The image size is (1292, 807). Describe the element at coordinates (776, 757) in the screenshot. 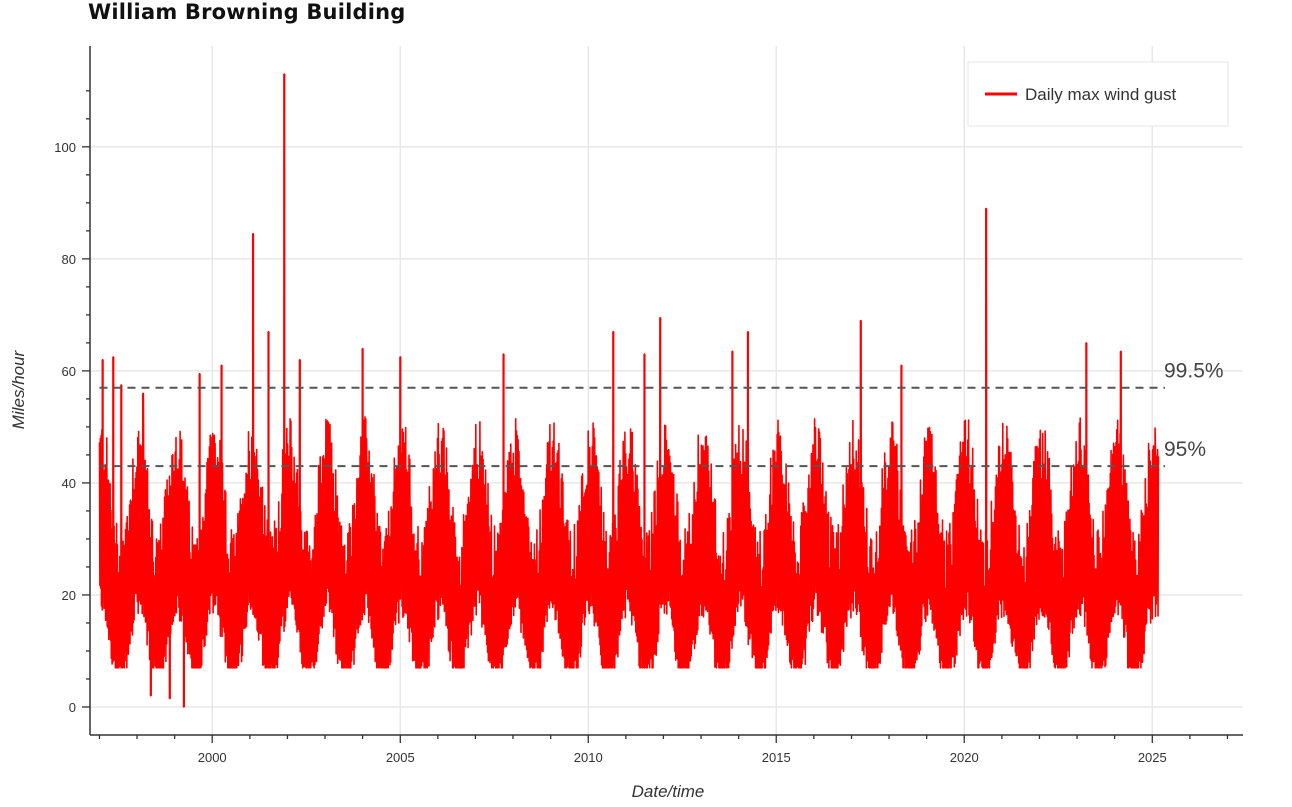

I see `x-tick-label: 2015` at that location.